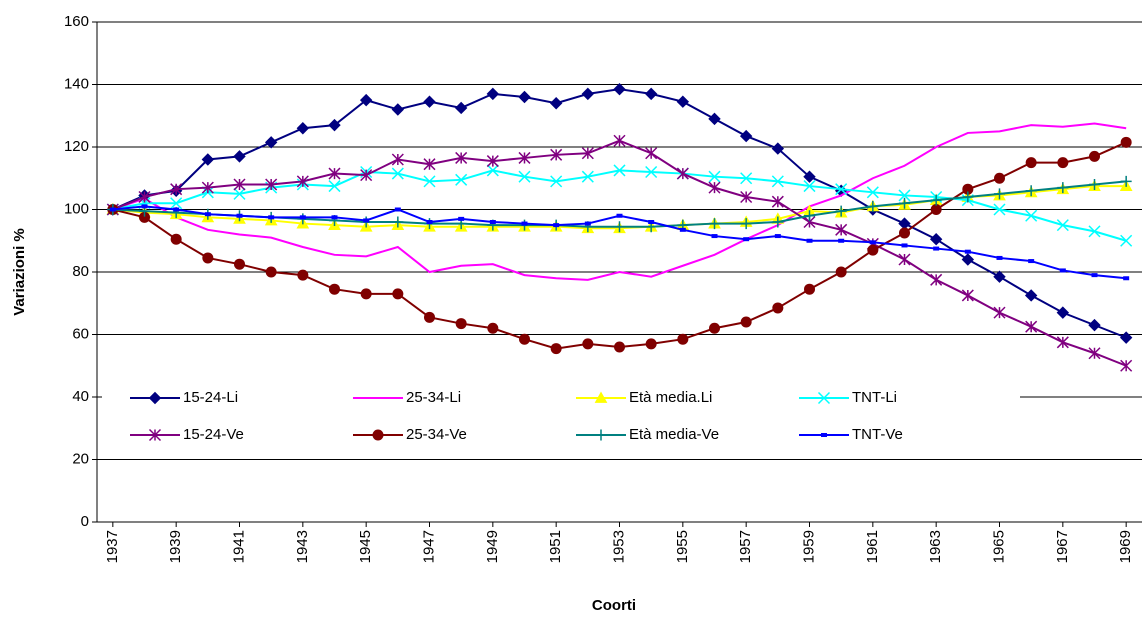 Image resolution: width=1142 pixels, height=617 pixels. I want to click on x-tick-label: 1965, so click(998, 546).